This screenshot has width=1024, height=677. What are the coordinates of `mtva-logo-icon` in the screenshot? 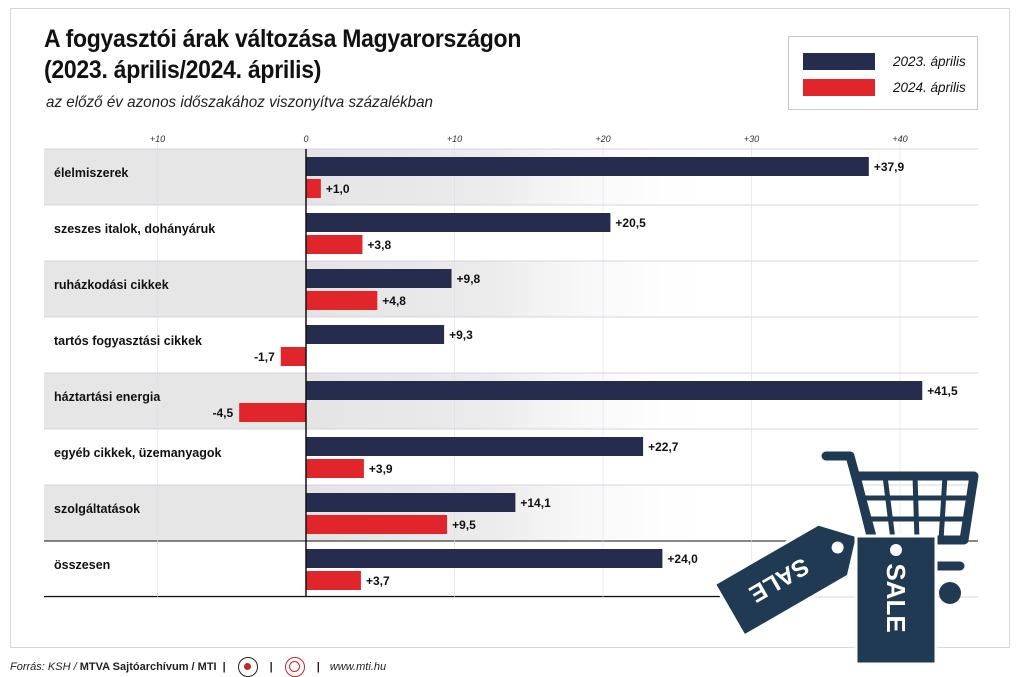 It's located at (247, 667).